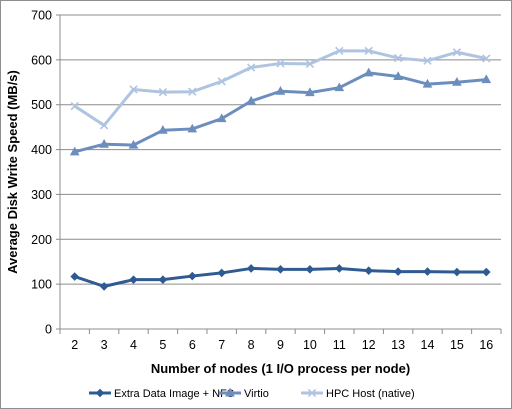  I want to click on x-axis-title: Number of nodes (1 I/O process per node), so click(280, 368).